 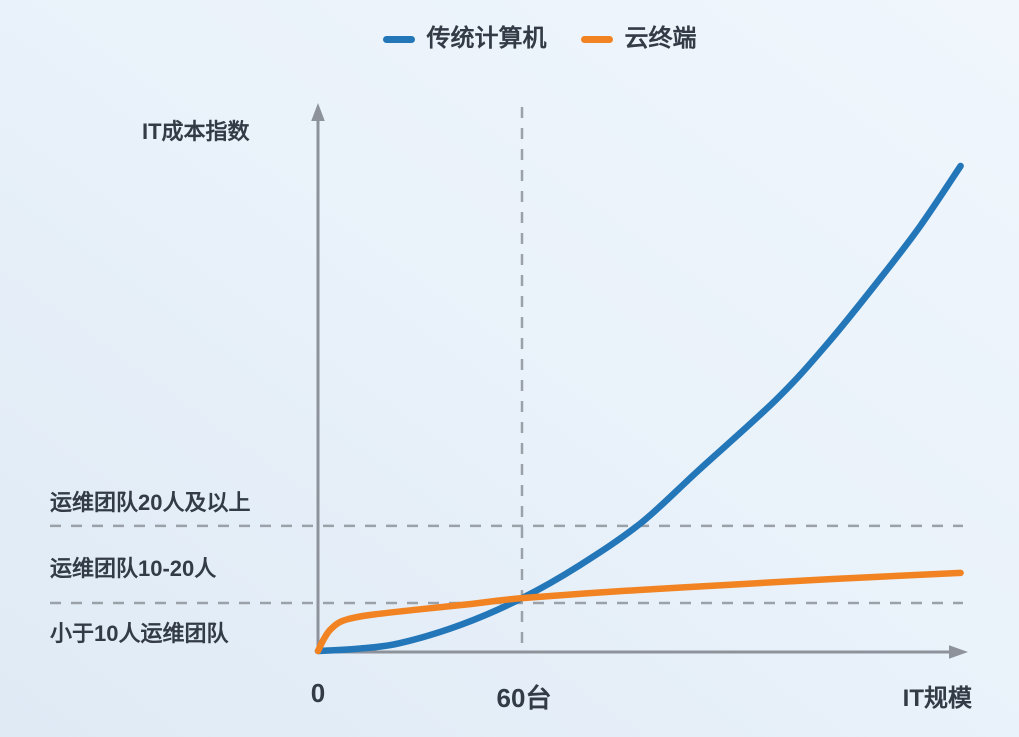 I want to click on legend-label-traditional-pc: 传统计算机, so click(x=486, y=38).